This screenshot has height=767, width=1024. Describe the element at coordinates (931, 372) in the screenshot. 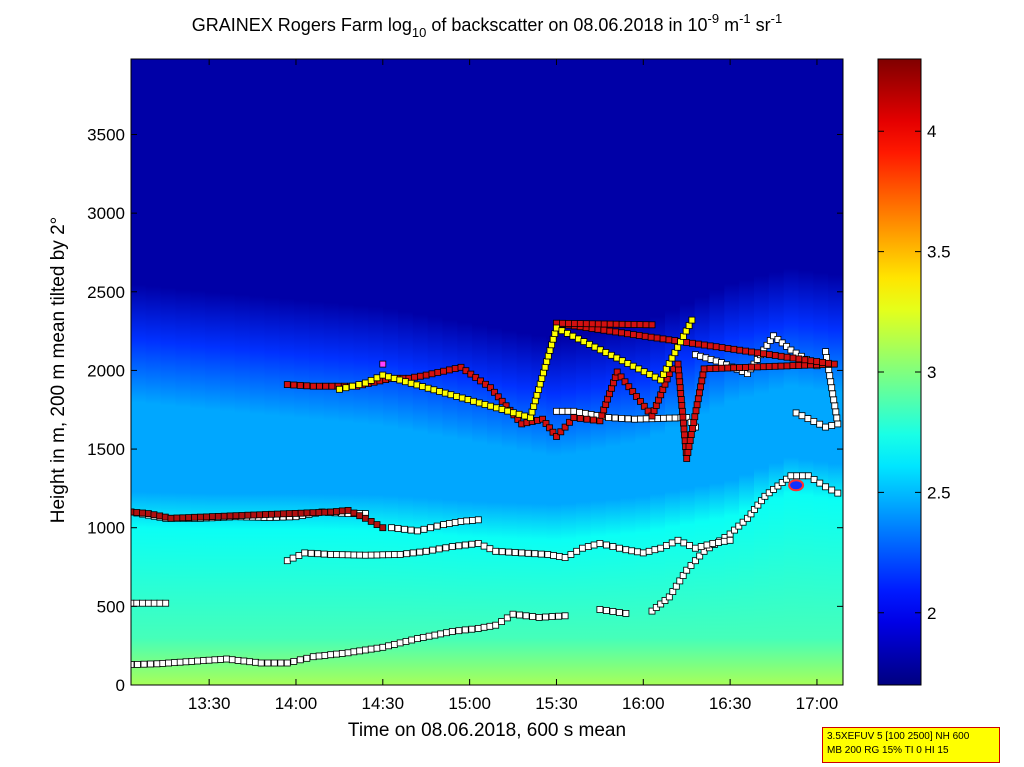

I see `colorbar-tick-label: 3` at that location.